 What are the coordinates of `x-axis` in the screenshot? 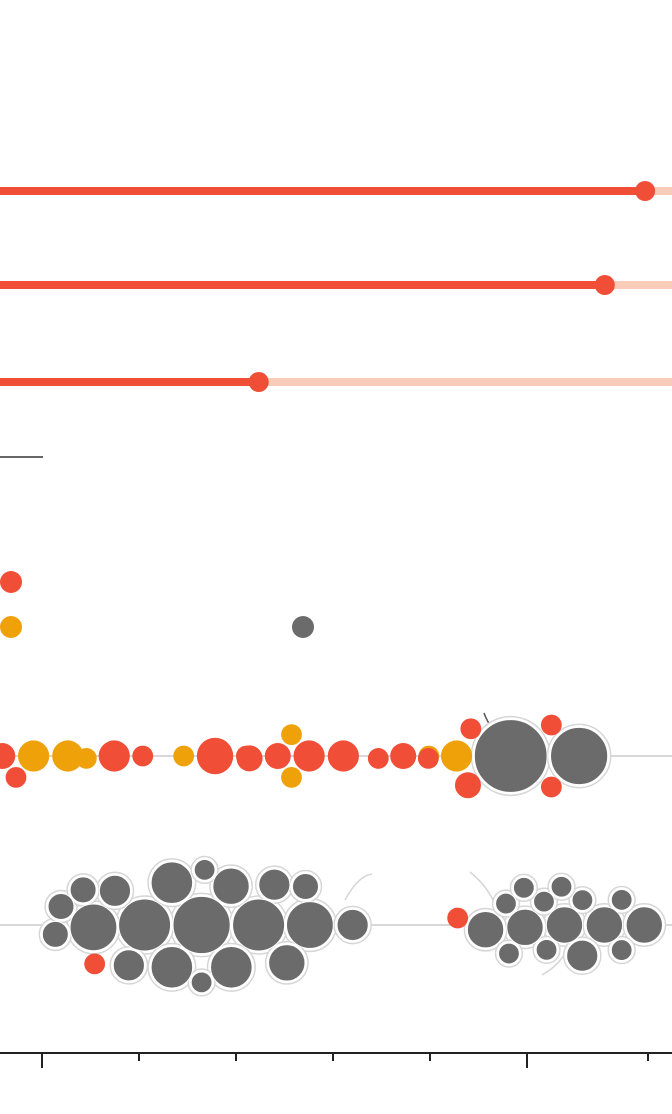 It's located at (336, 1060).